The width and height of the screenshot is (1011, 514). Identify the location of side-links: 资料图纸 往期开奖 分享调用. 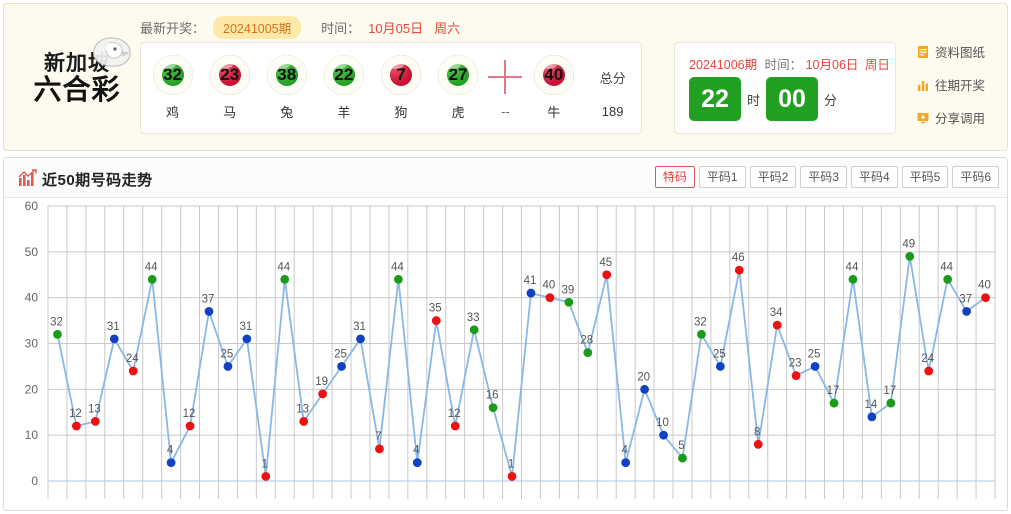
(960, 84).